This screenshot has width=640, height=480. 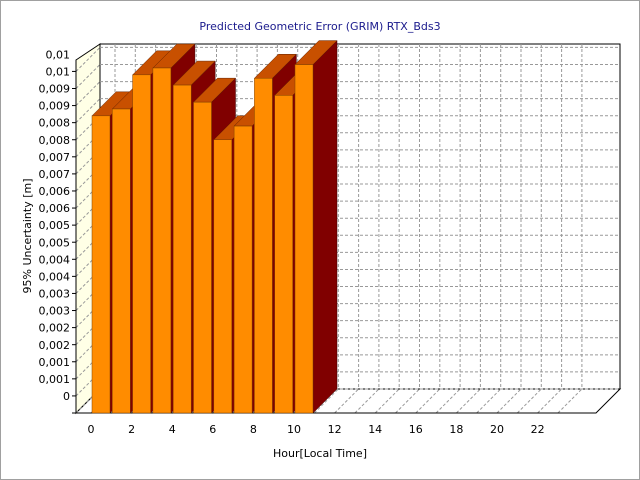 I want to click on x-tick-label: 12, so click(x=335, y=429).